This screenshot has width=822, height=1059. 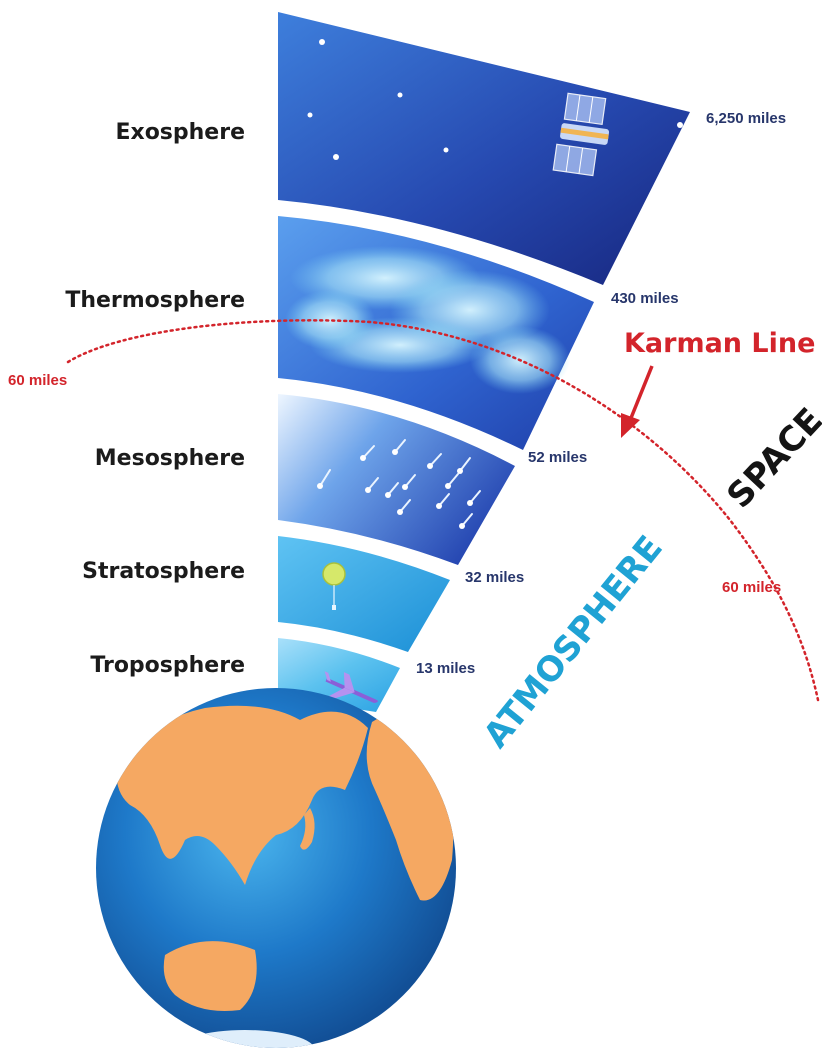 I want to click on karman-line-title: Karman Line, so click(x=719, y=343).